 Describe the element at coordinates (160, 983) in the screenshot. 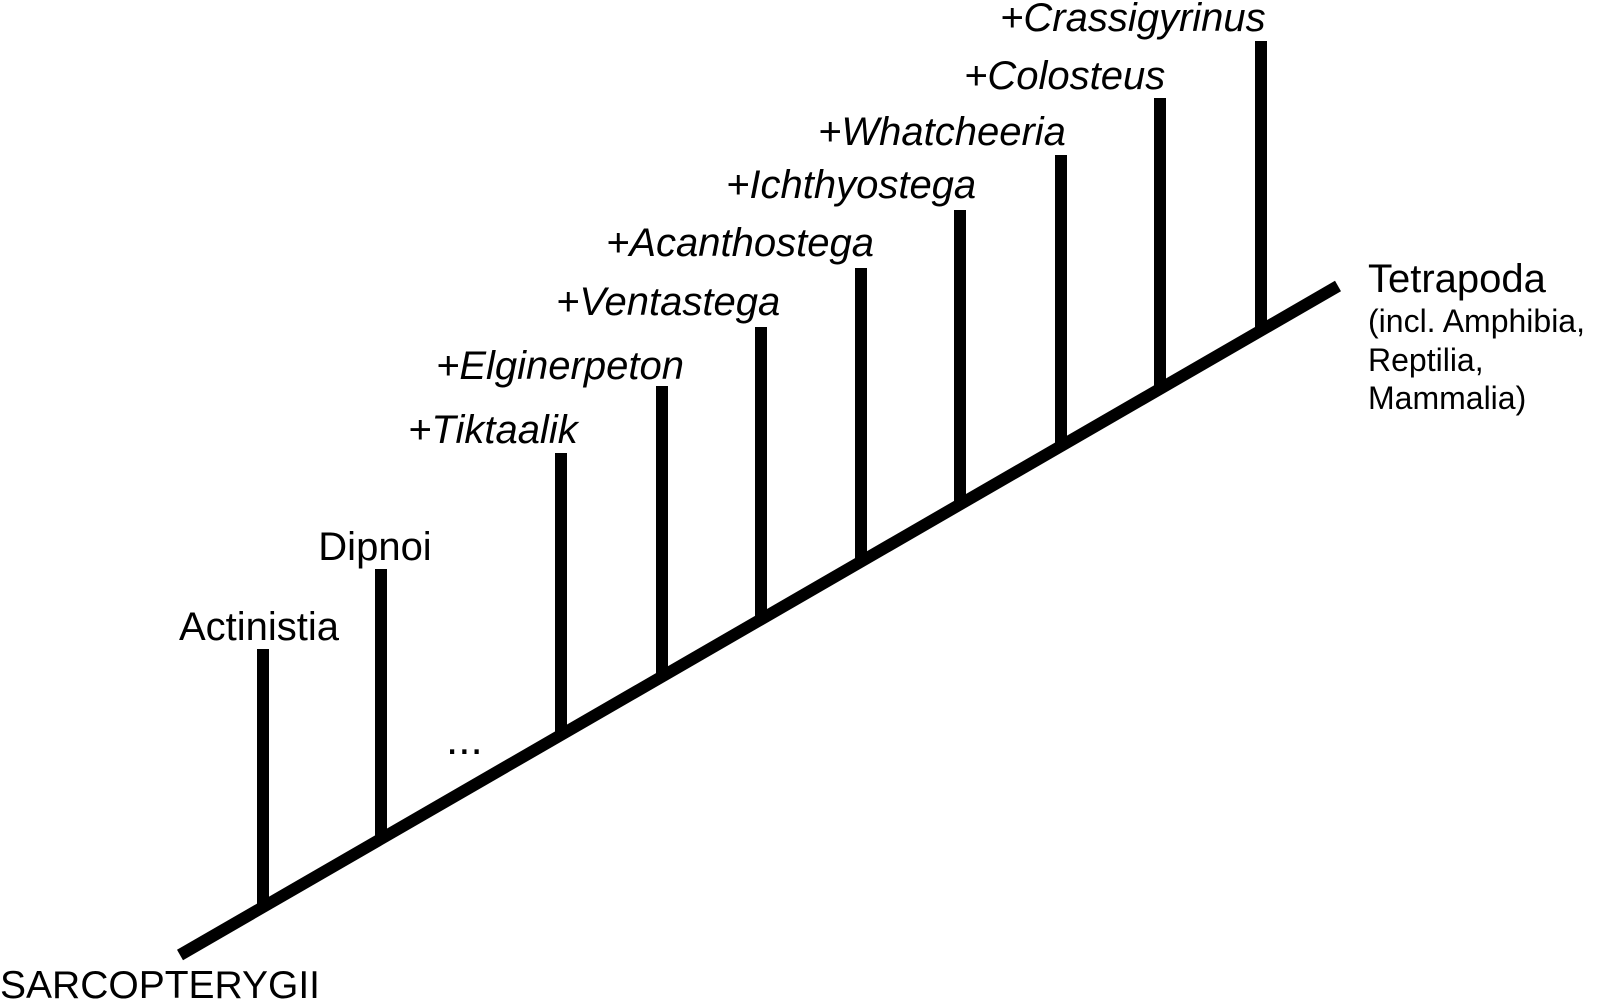

I see `label-sarcopterygii: SARCOPTERYGII` at that location.